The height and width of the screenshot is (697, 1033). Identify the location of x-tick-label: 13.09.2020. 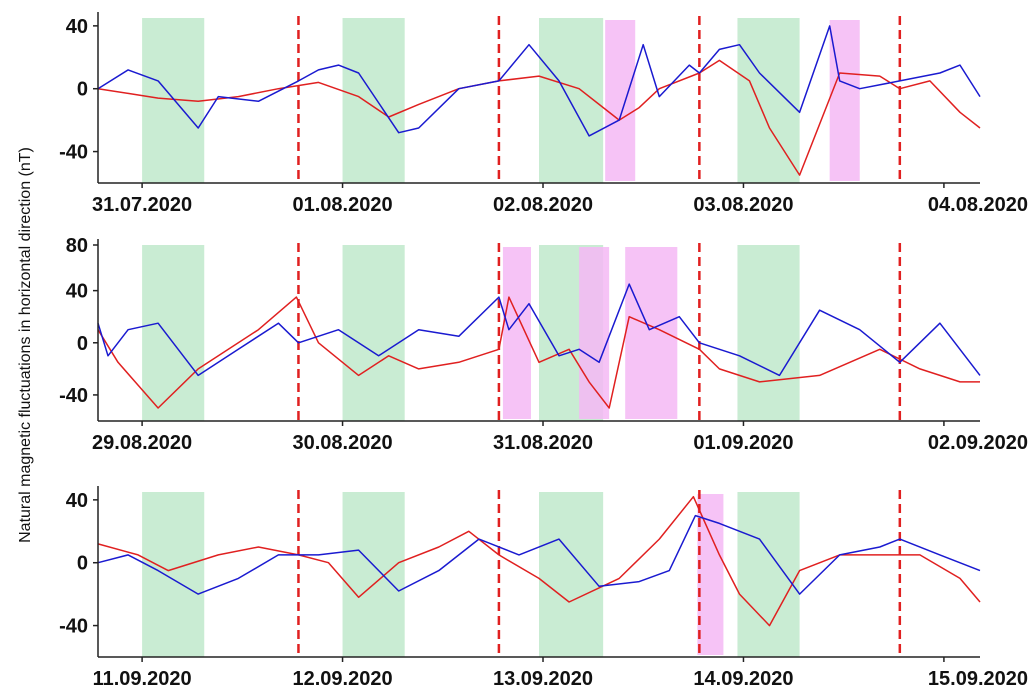
(543, 679).